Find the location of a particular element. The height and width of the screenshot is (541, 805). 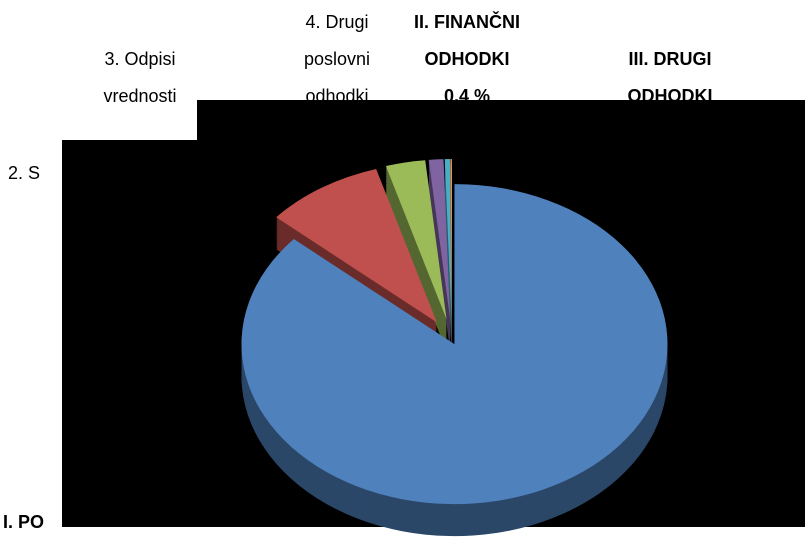

cover is located at coordinates (501, 120).